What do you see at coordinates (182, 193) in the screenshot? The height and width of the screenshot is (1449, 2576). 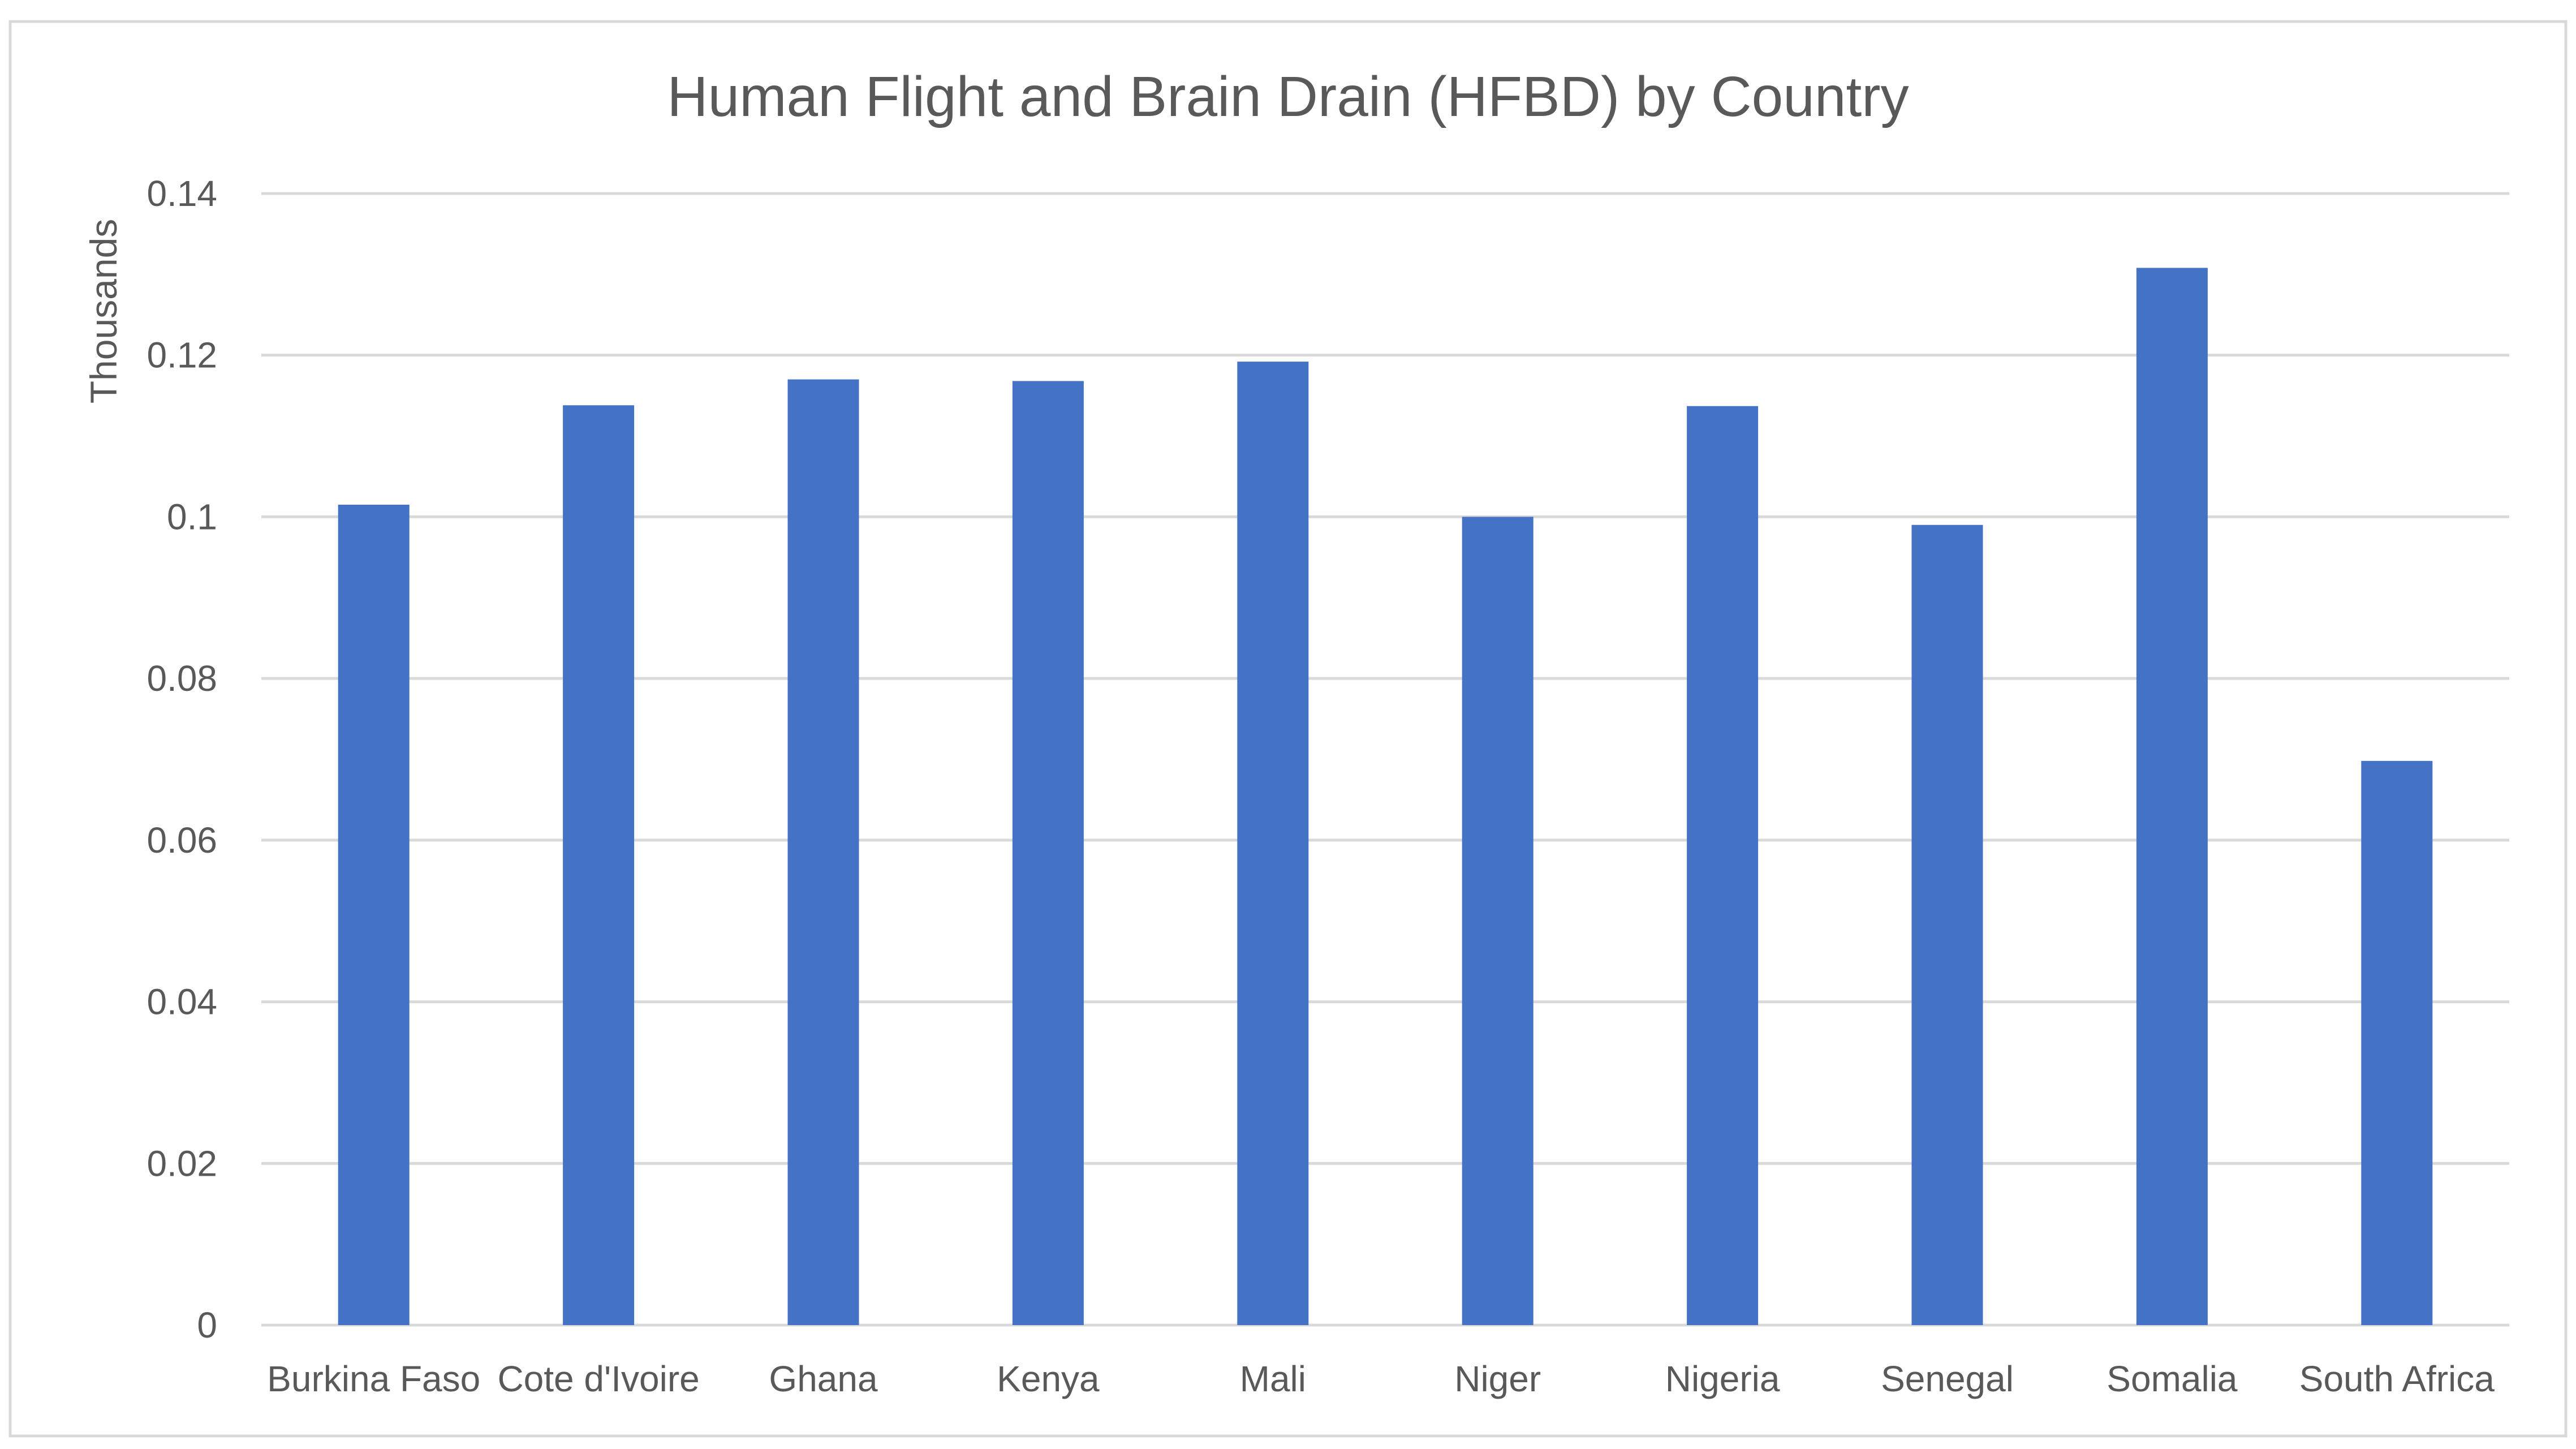 I see `y-tick-label: 0.14` at bounding box center [182, 193].